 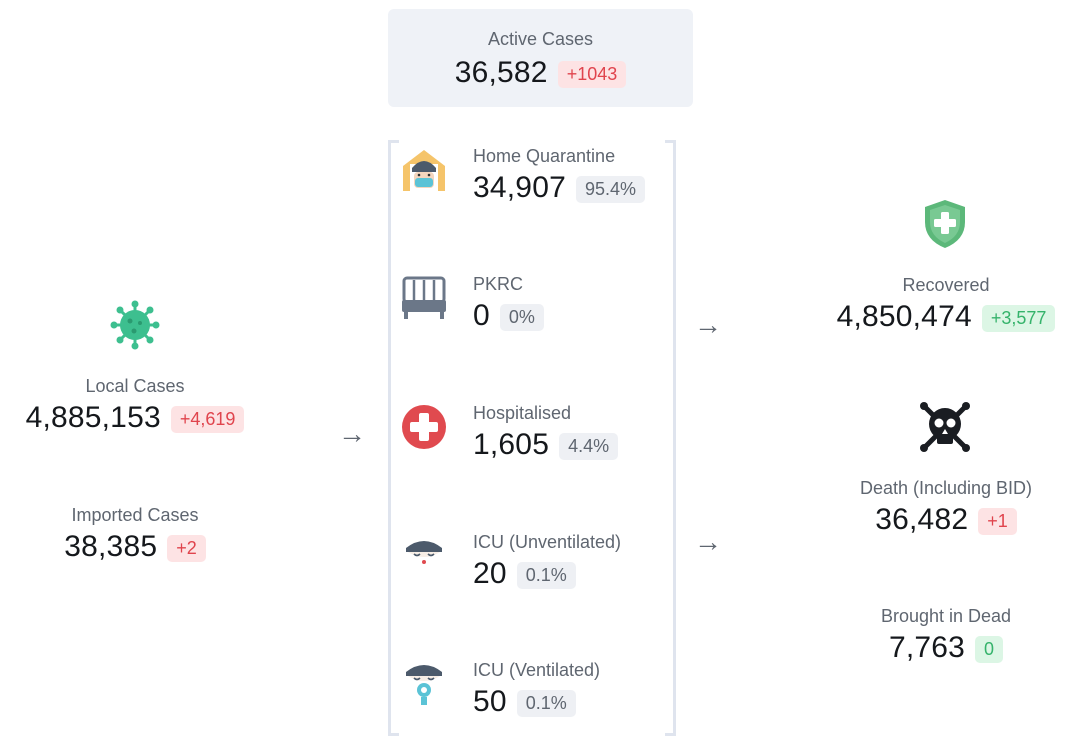 I want to click on imported-cases: Imported Cases 38,385 +2, so click(x=135, y=535).